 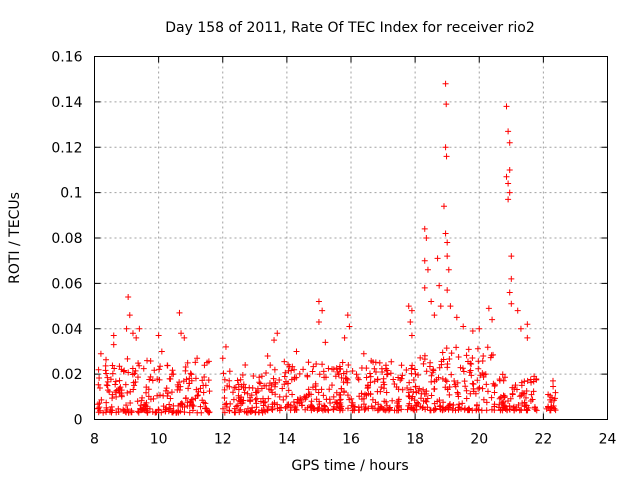 I want to click on y-tick-label: 0, so click(x=78, y=421).